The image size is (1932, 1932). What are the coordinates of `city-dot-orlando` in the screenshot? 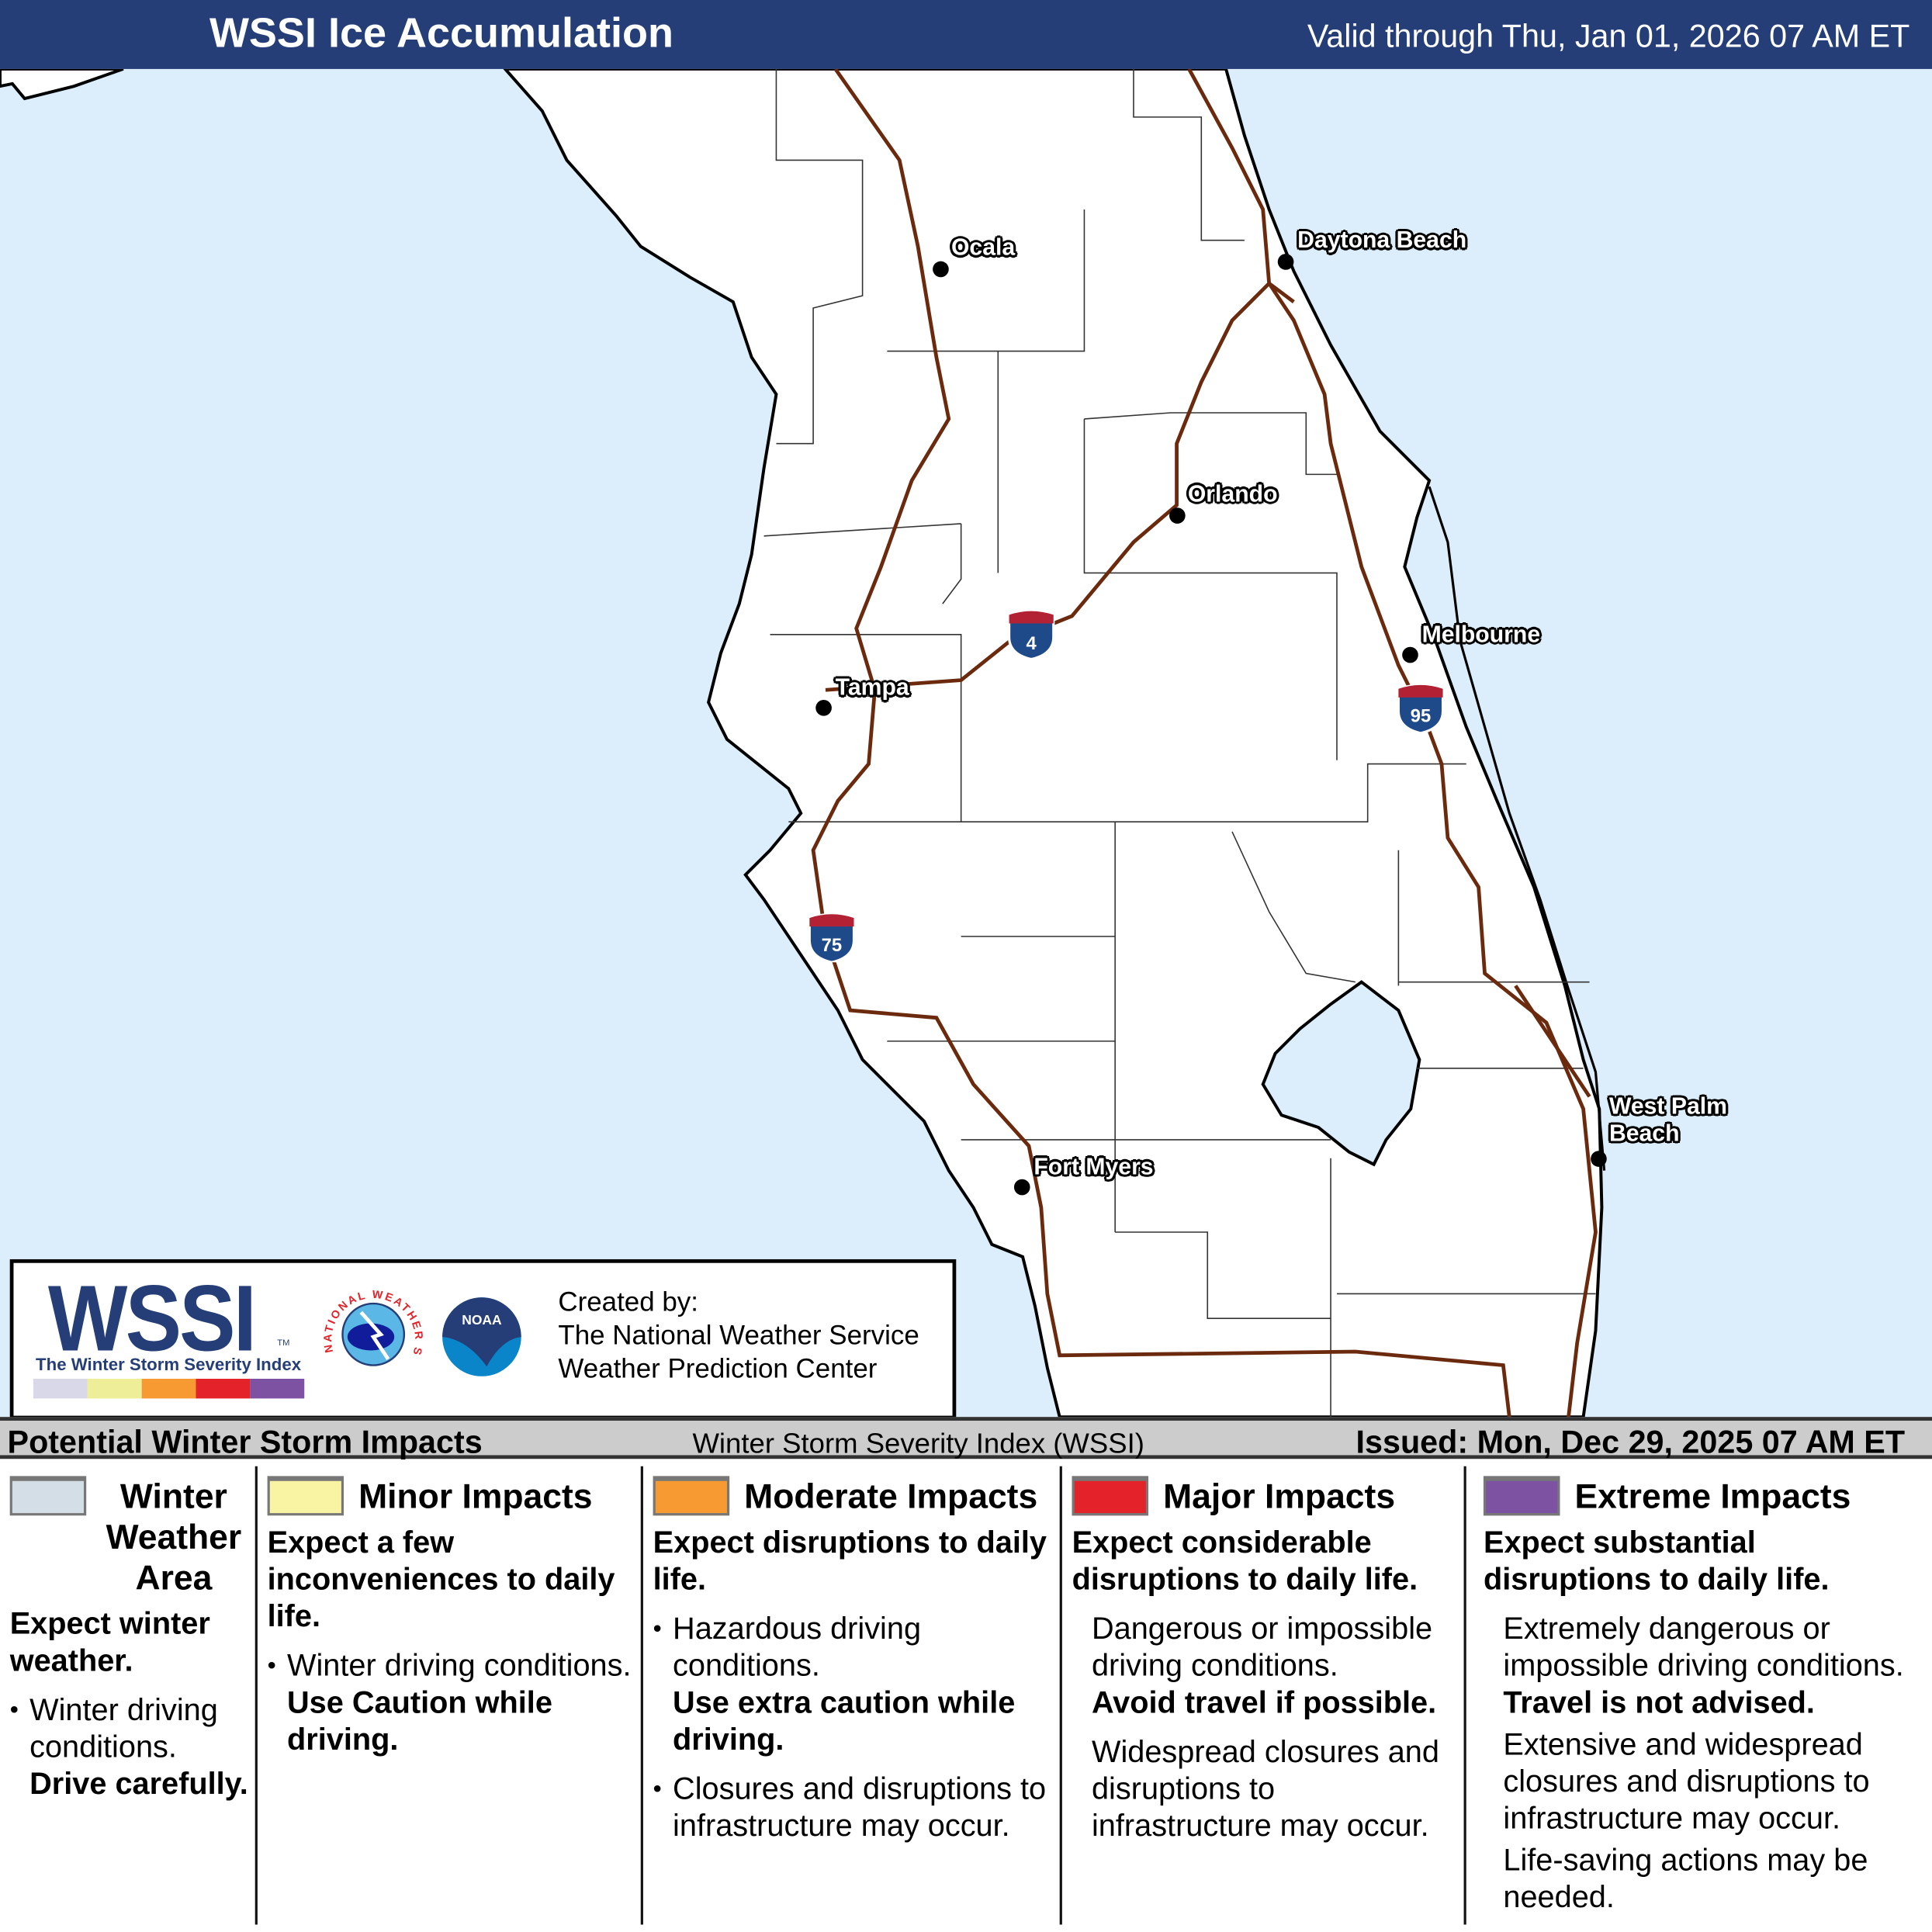 It's located at (1177, 515).